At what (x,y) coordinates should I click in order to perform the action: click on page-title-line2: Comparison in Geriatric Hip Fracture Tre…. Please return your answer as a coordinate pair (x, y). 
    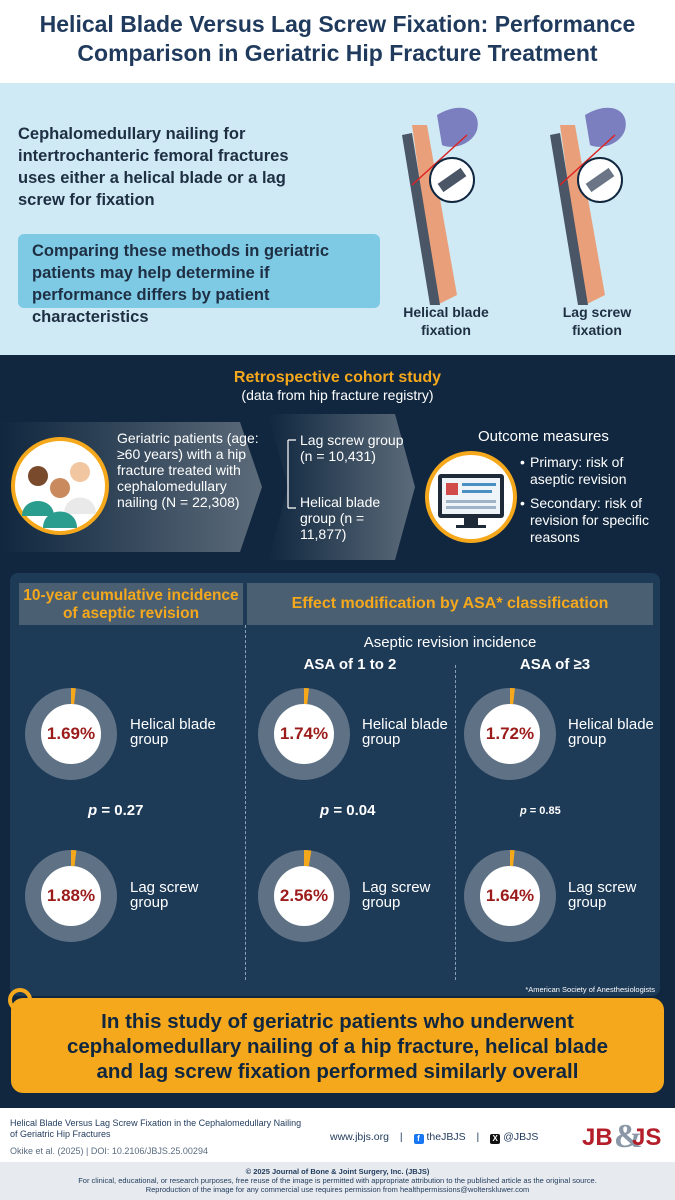
    Looking at the image, I should click on (337, 53).